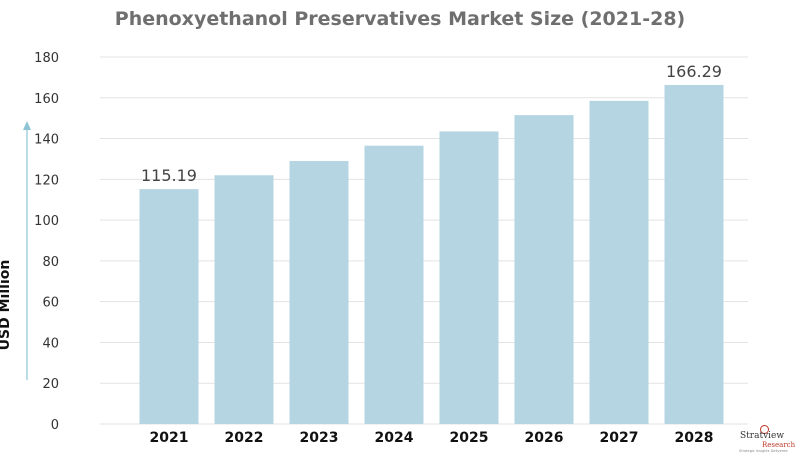 This screenshot has height=457, width=800. Describe the element at coordinates (619, 438) in the screenshot. I see `x-tick-label: 2027` at that location.